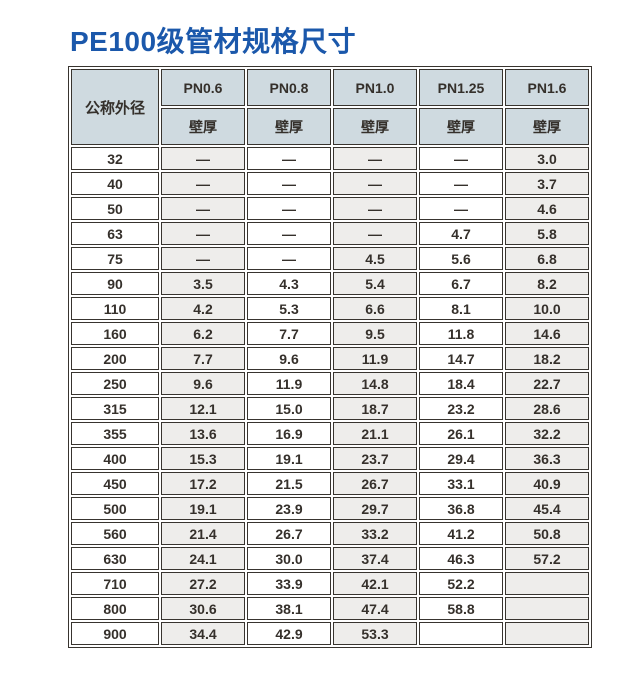 The image size is (643, 690). Describe the element at coordinates (203, 383) in the screenshot. I see `cell-wall-thickness: 9.6` at that location.